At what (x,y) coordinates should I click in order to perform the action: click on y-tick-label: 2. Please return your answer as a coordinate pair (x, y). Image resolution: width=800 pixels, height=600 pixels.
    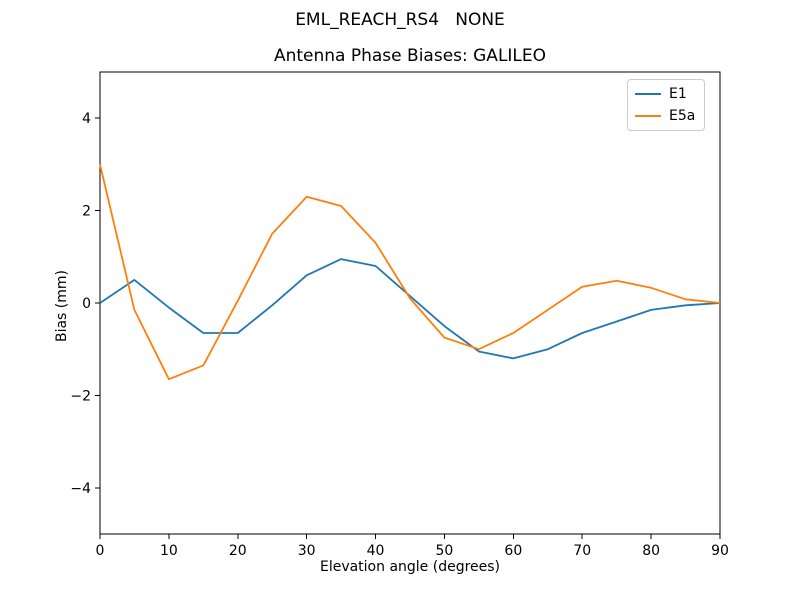
    Looking at the image, I should click on (86, 212).